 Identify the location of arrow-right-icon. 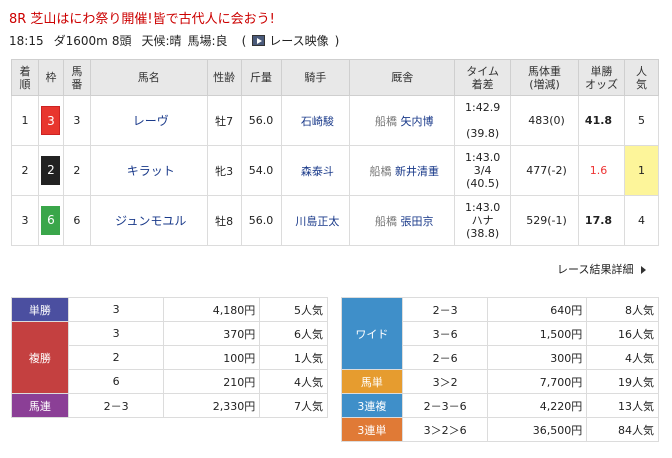
(644, 270).